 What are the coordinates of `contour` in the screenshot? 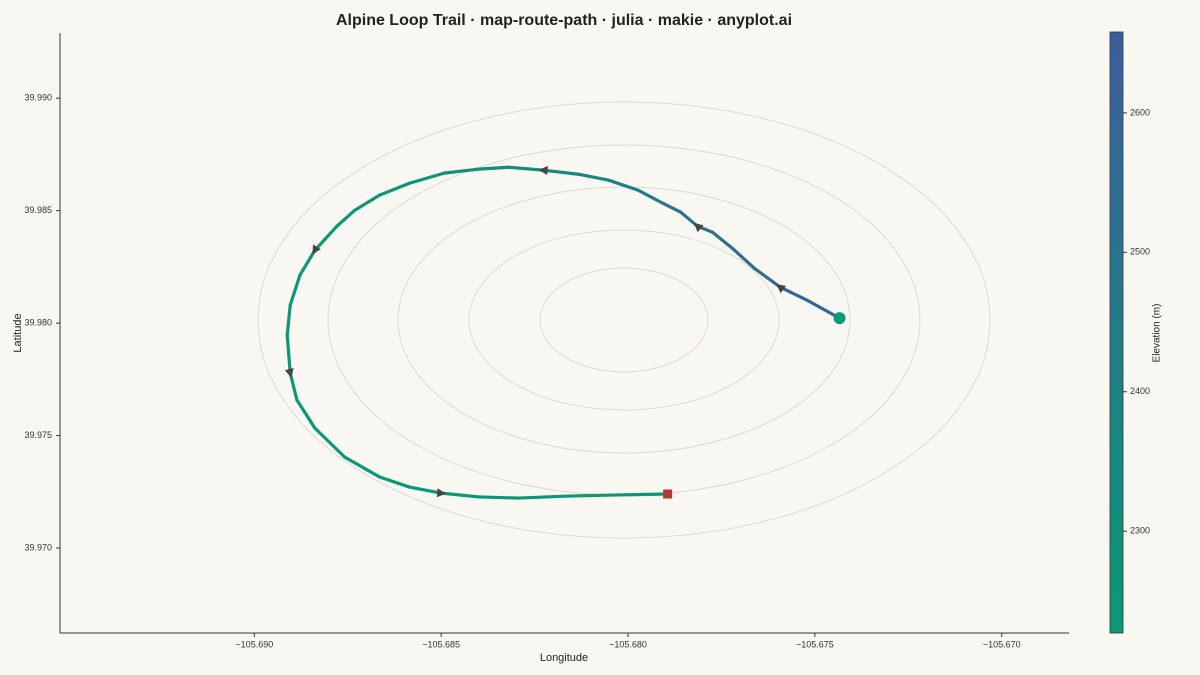 It's located at (624, 320).